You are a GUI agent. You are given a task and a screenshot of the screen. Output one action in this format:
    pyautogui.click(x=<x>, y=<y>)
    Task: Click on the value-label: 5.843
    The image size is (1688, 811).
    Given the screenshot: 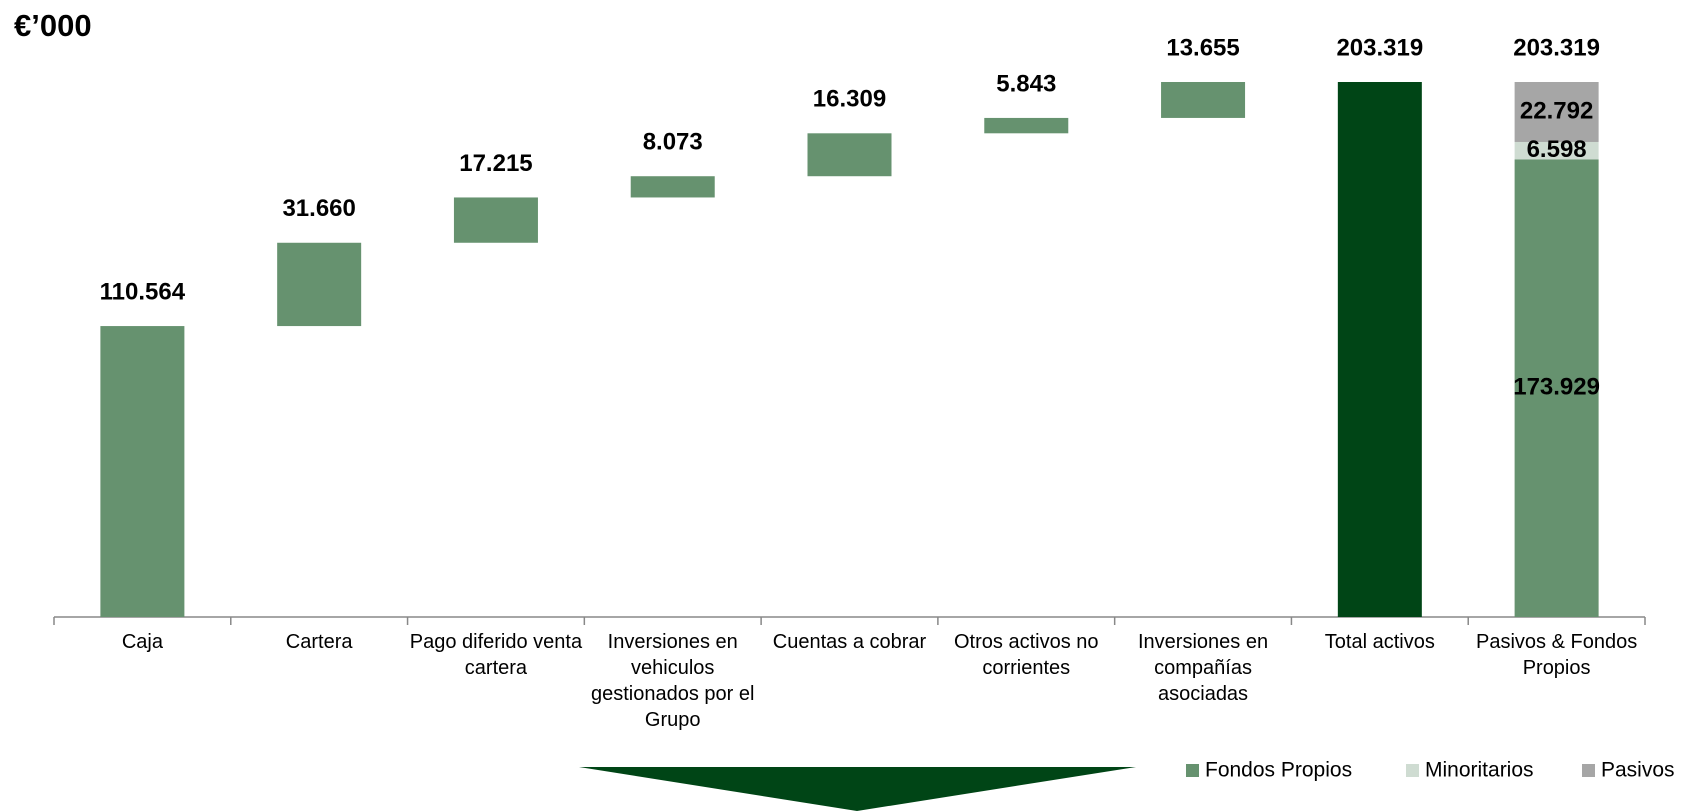 What is the action you would take?
    pyautogui.click(x=1026, y=83)
    